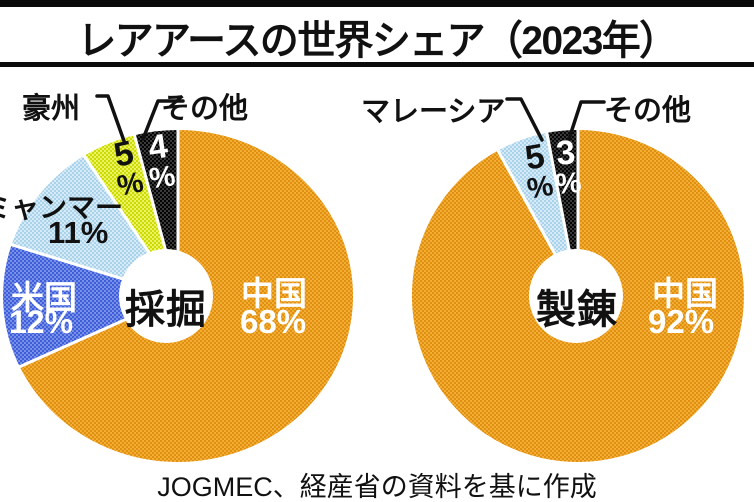 The width and height of the screenshot is (754, 502). Describe the element at coordinates (62, 207) in the screenshot. I see `label-myanmar: ミャンマー` at that location.